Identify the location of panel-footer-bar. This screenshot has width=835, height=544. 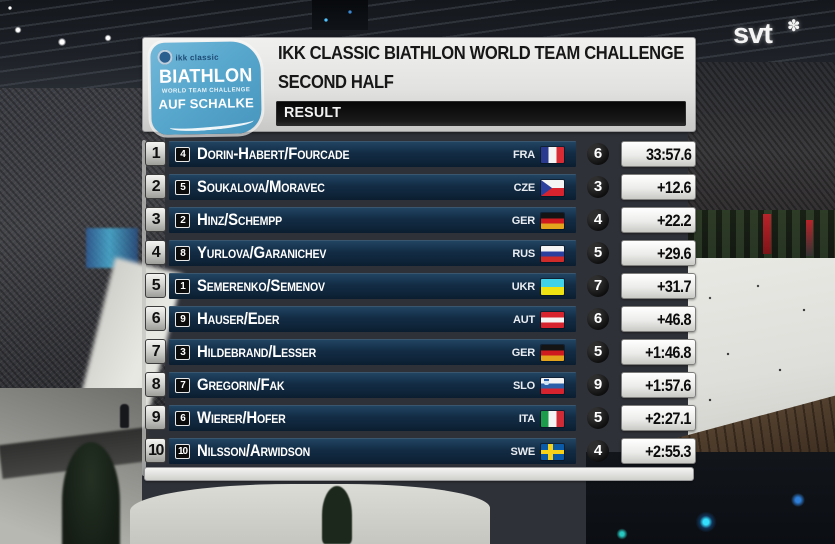
(419, 474).